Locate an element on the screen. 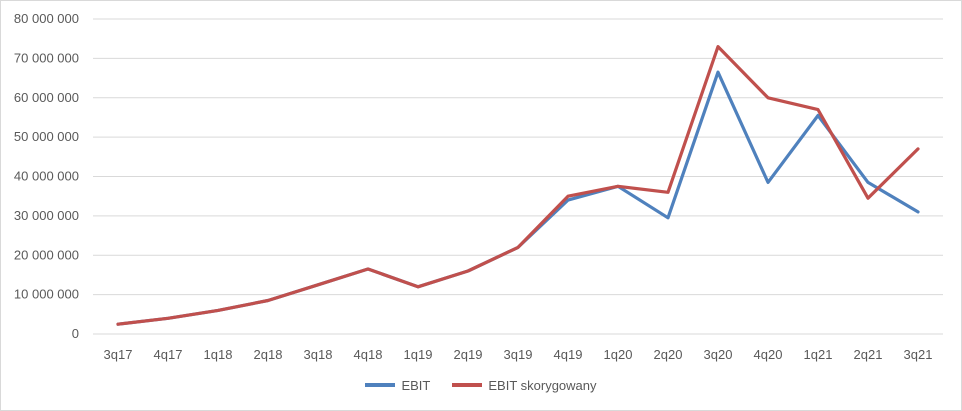  legend: EBIT EBIT skorygowany is located at coordinates (481, 385).